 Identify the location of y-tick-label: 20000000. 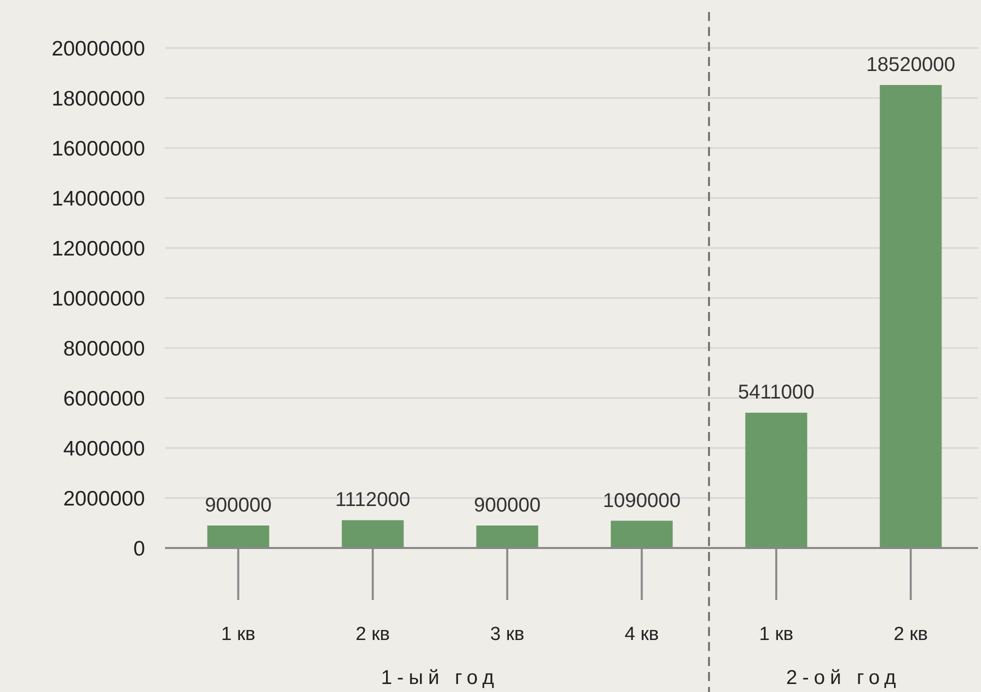
(98, 48).